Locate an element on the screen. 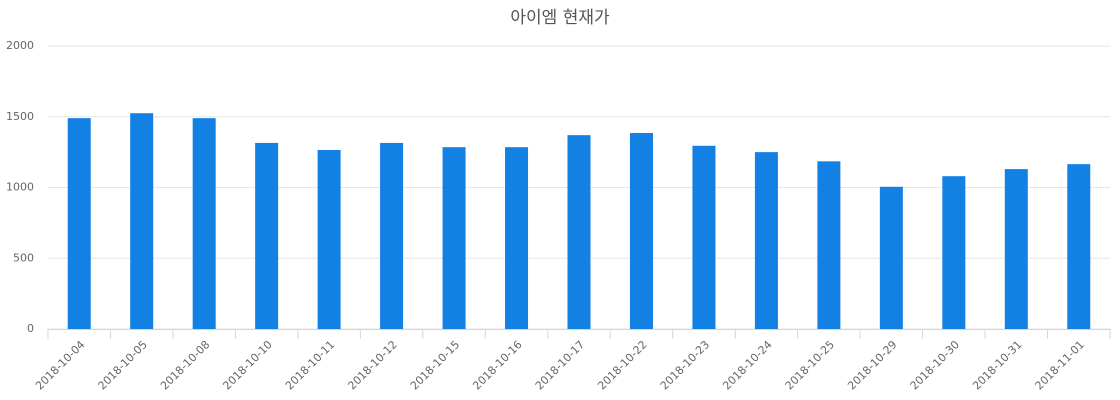 Image resolution: width=1120 pixels, height=400 pixels. x-tick-label: 2018-10-11 is located at coordinates (310, 365).